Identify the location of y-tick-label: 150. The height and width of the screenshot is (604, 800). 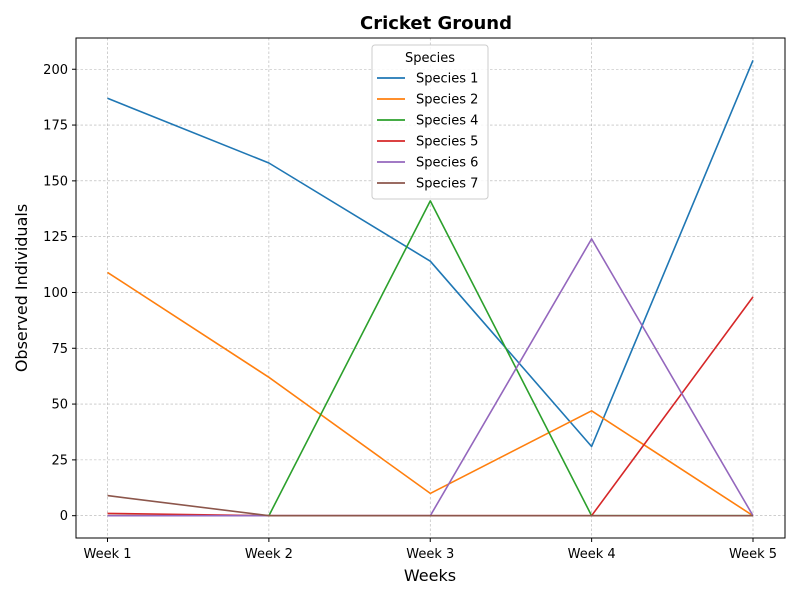
(55, 181).